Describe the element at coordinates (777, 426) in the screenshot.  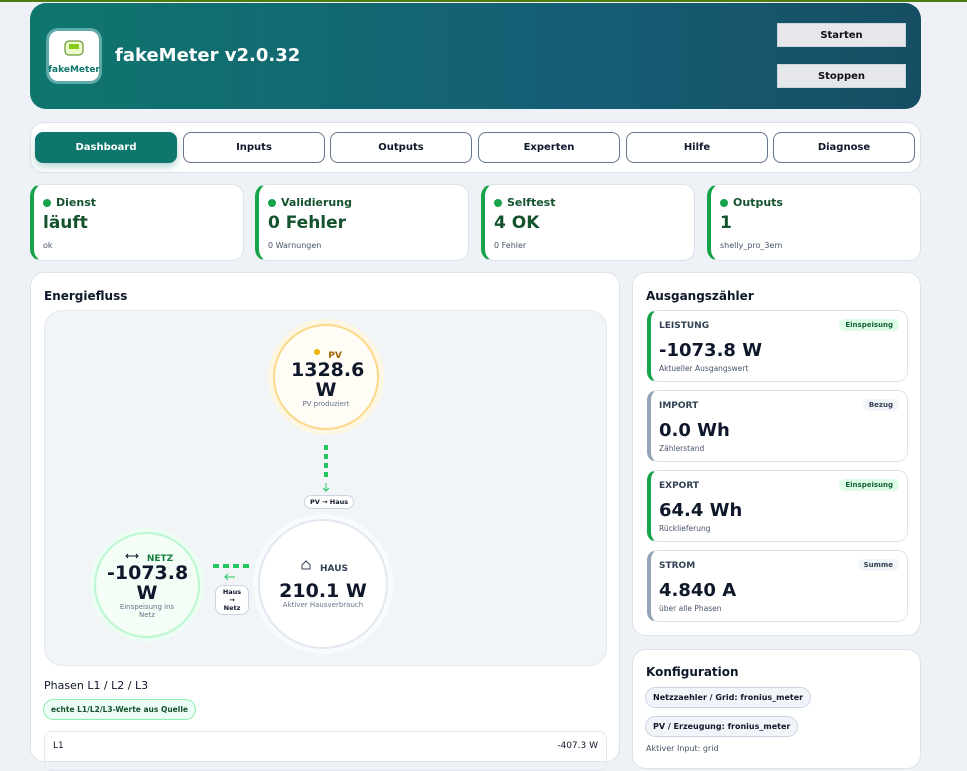
I see `meter-item: IMPORT Bezug 0.0 Wh Zählerstand` at that location.